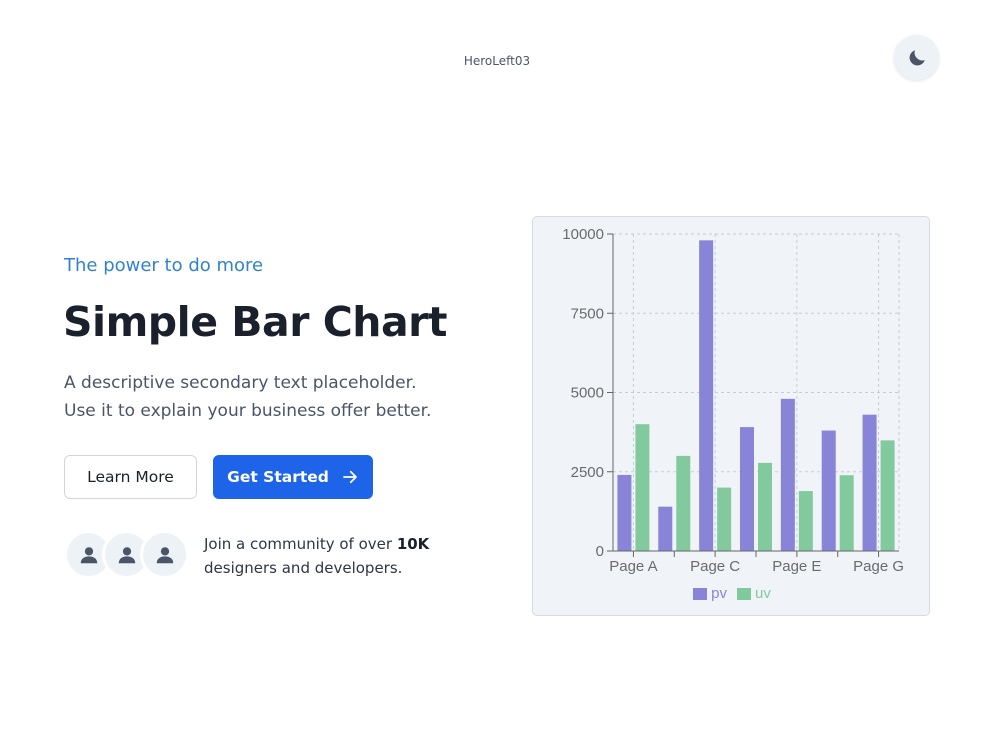 The height and width of the screenshot is (750, 1000). Describe the element at coordinates (796, 566) in the screenshot. I see `x-tick-label-4: Page E` at that location.